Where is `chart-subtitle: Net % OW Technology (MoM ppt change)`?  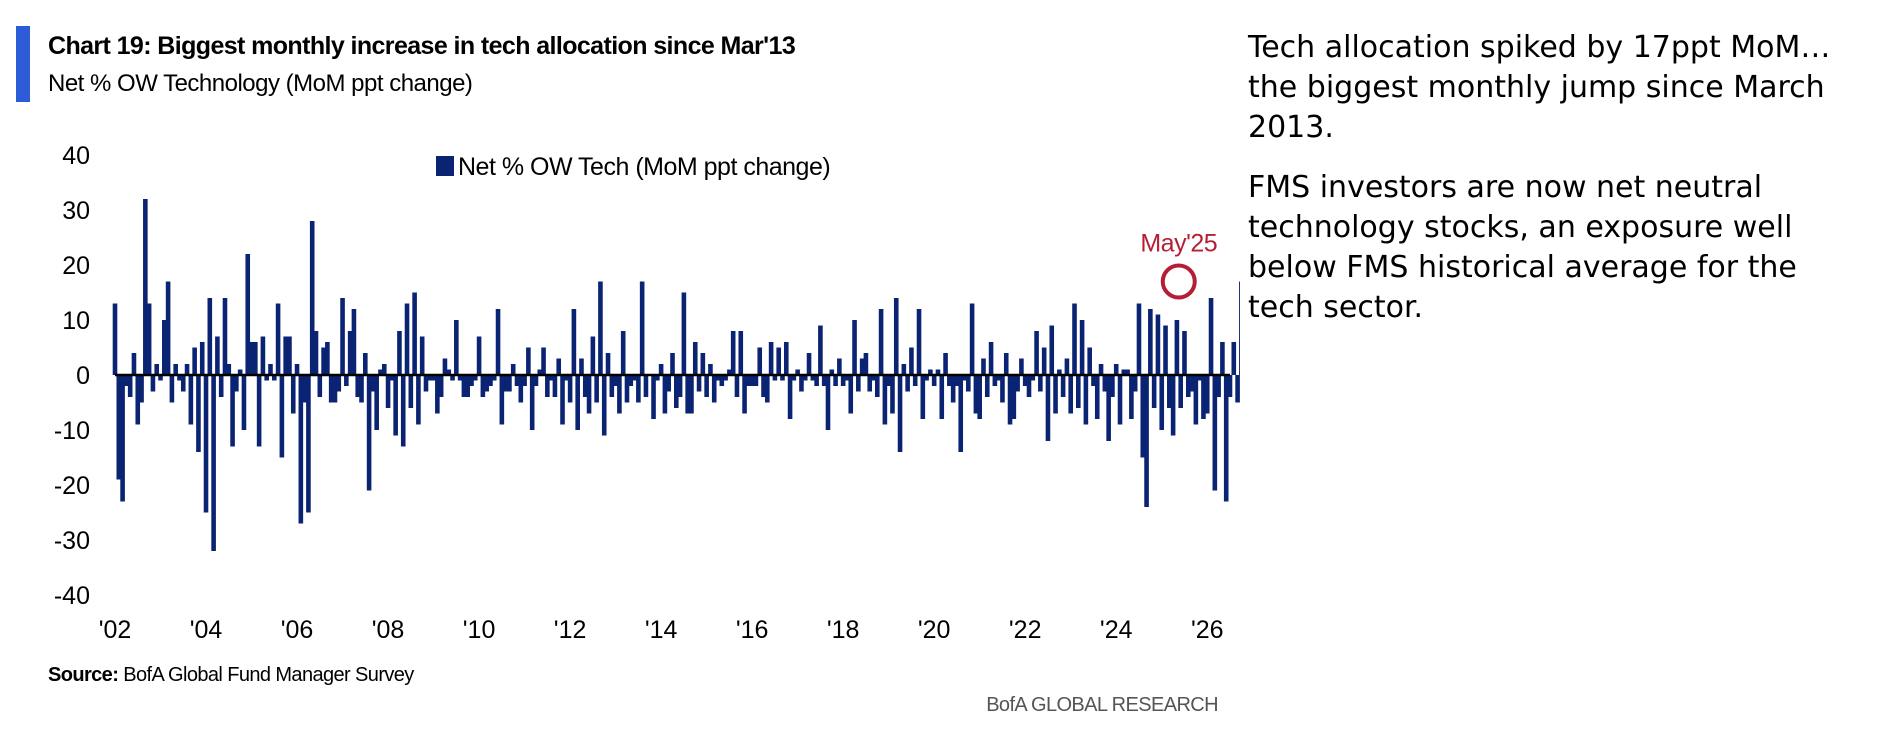
chart-subtitle: Net % OW Technology (MoM ppt change) is located at coordinates (260, 83).